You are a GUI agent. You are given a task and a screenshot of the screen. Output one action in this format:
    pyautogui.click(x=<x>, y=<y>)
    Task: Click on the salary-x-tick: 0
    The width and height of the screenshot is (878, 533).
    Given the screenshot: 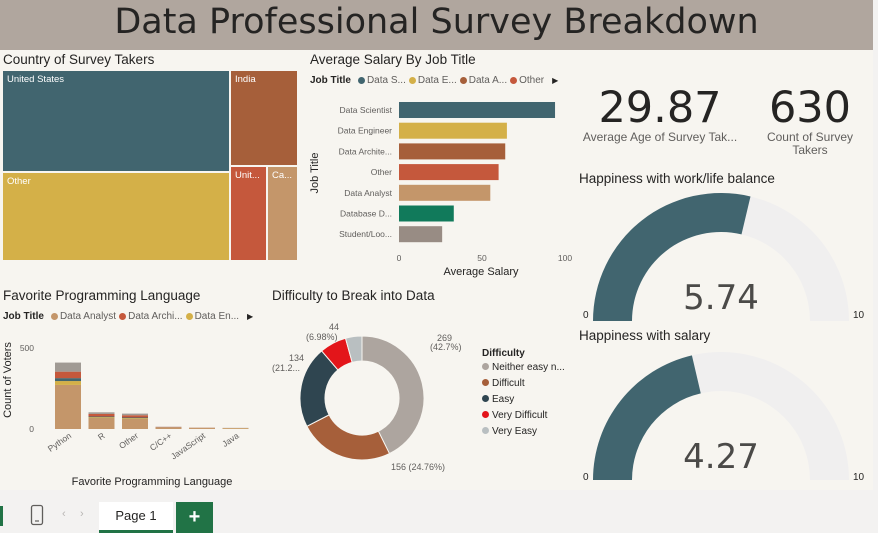 What is the action you would take?
    pyautogui.click(x=399, y=258)
    